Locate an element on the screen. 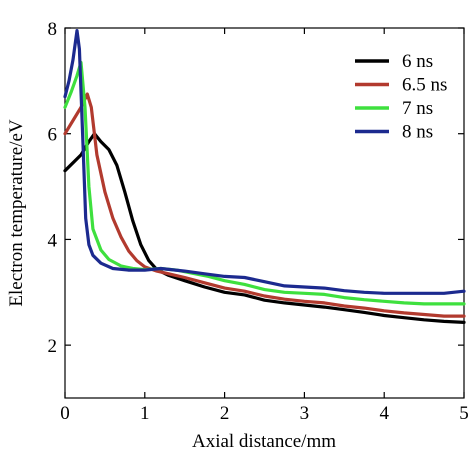  x-tick-label: 3 is located at coordinates (305, 413).